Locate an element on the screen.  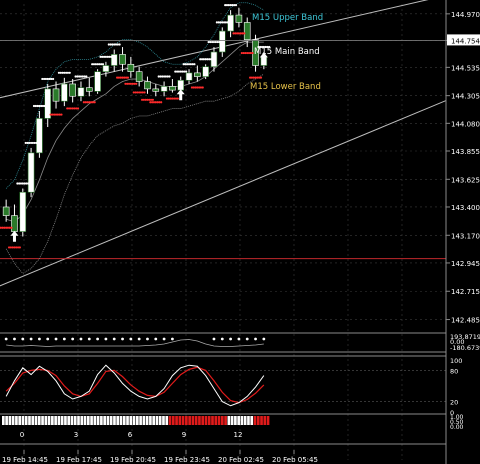
price-tick-label: 142.715 is located at coordinates (465, 292).